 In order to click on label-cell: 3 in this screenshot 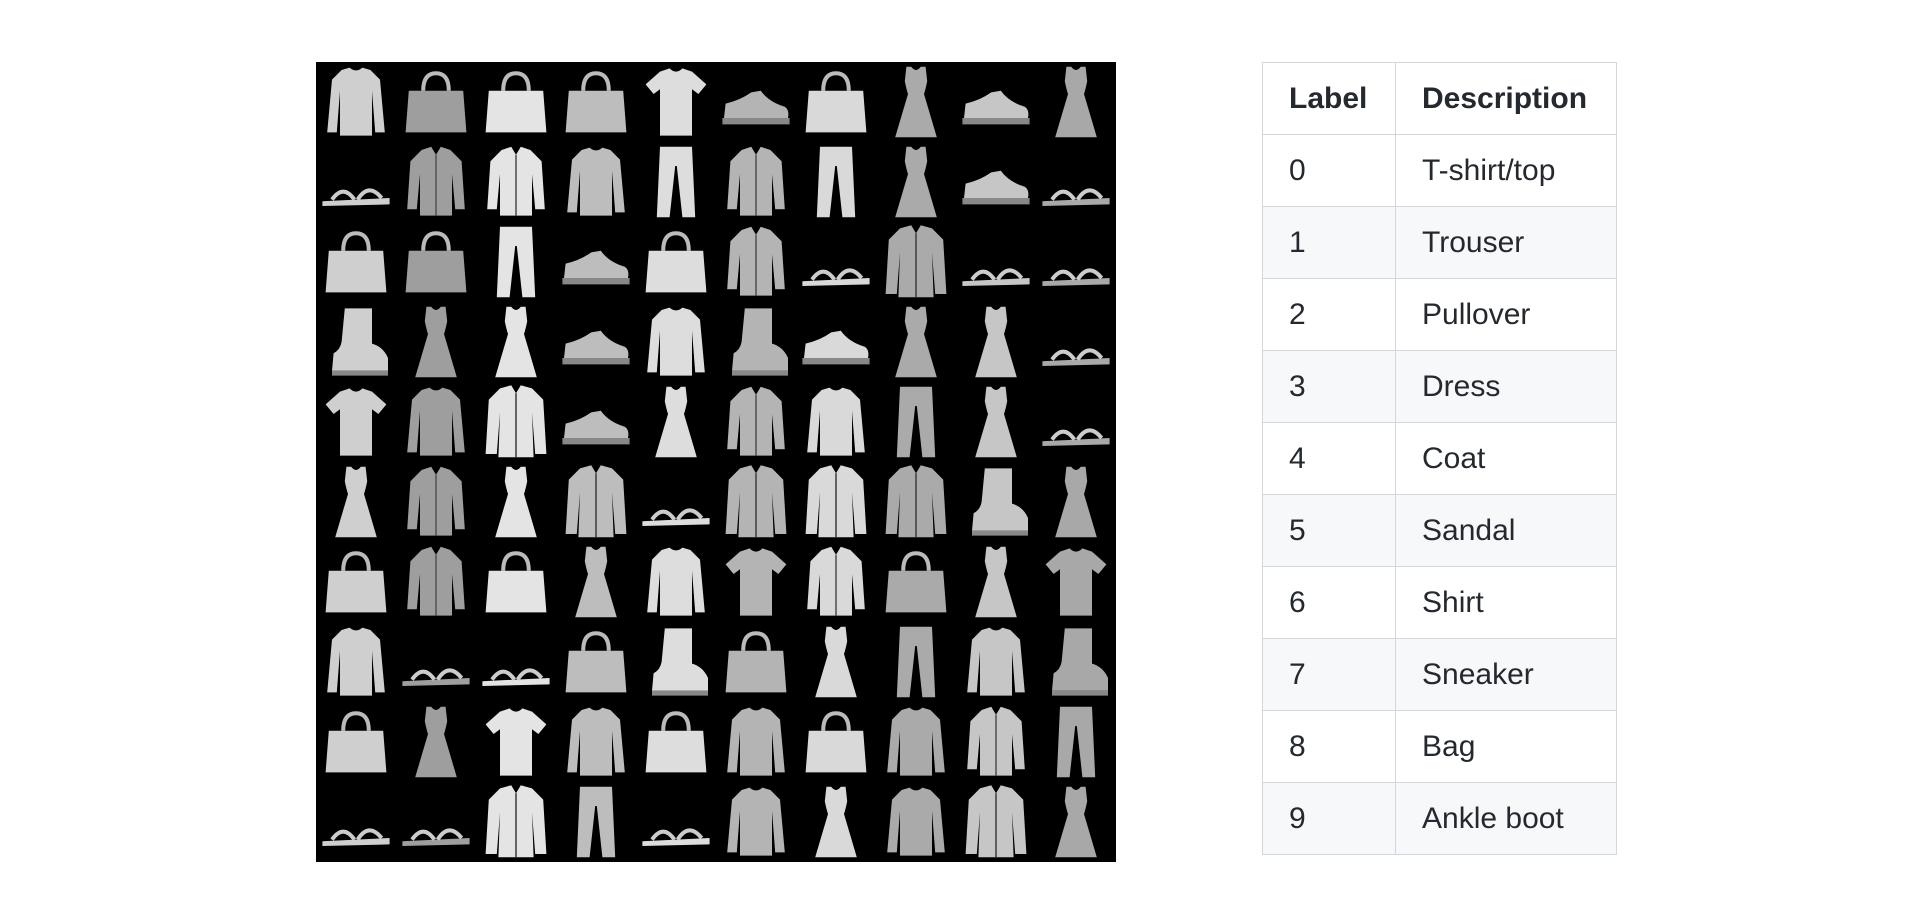, I will do `click(1329, 386)`.